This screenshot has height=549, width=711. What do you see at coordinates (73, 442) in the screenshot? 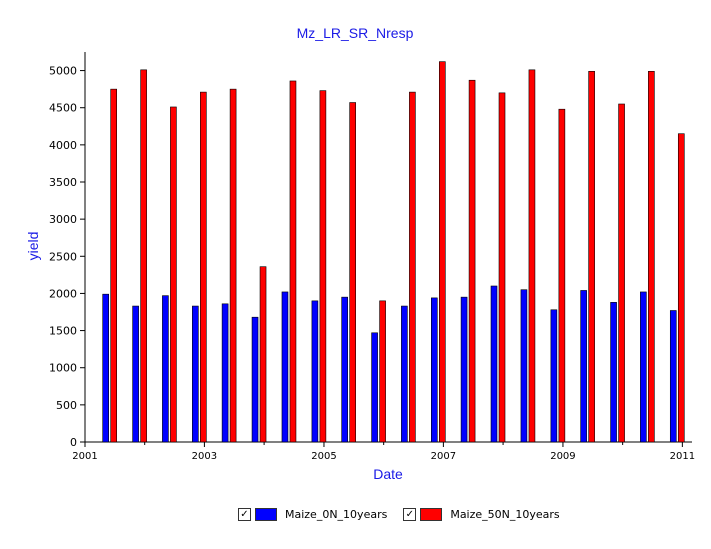
I see `y-tick-label: 0` at bounding box center [73, 442].